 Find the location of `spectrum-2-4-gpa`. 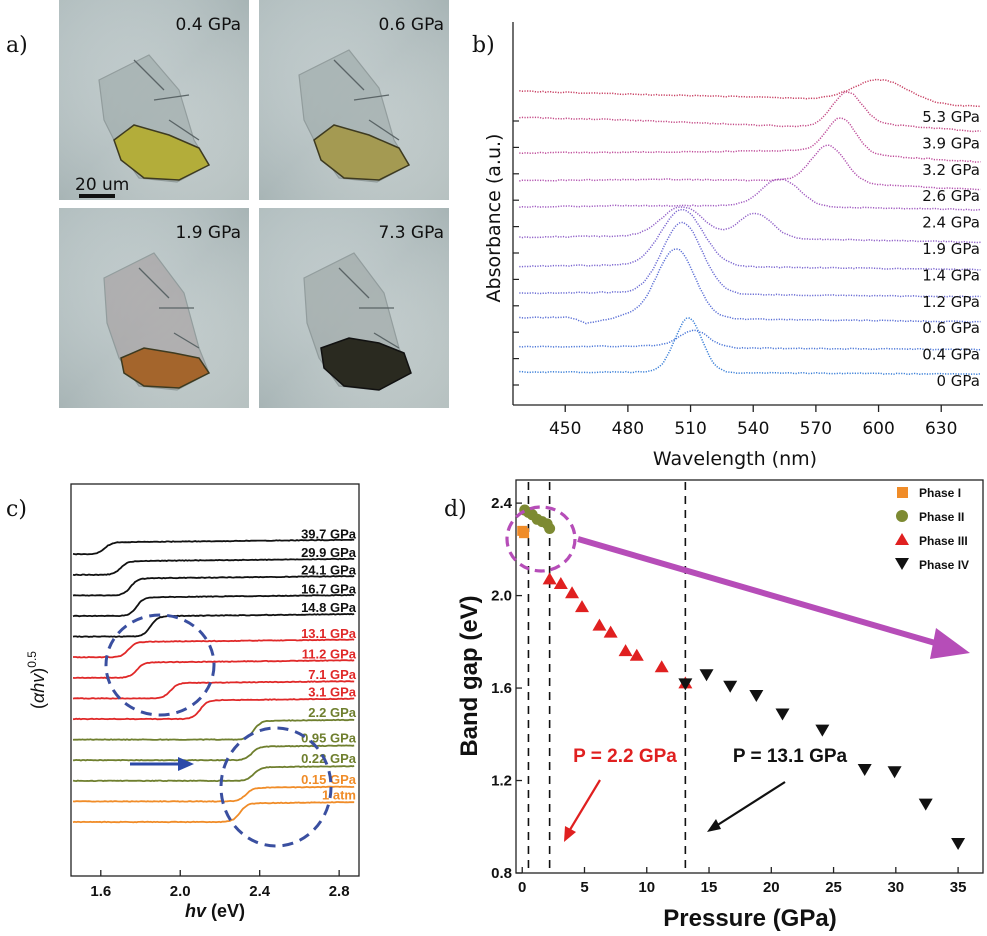

spectrum-2-4-gpa is located at coordinates (750, 194).